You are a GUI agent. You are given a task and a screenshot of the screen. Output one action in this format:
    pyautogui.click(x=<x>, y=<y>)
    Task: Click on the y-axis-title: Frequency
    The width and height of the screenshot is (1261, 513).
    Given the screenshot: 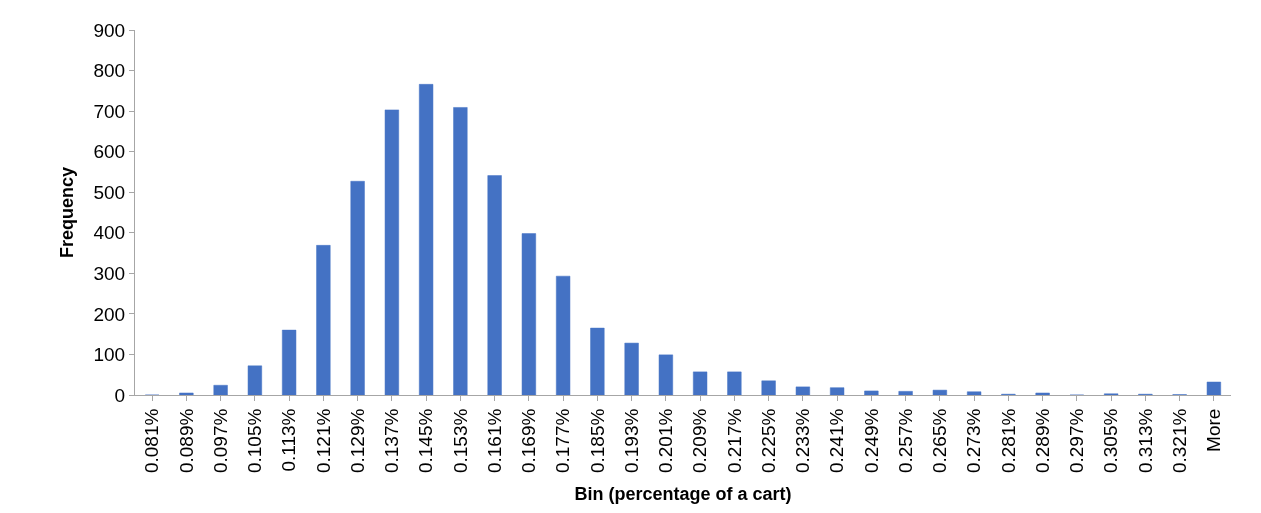 What is the action you would take?
    pyautogui.click(x=66, y=212)
    